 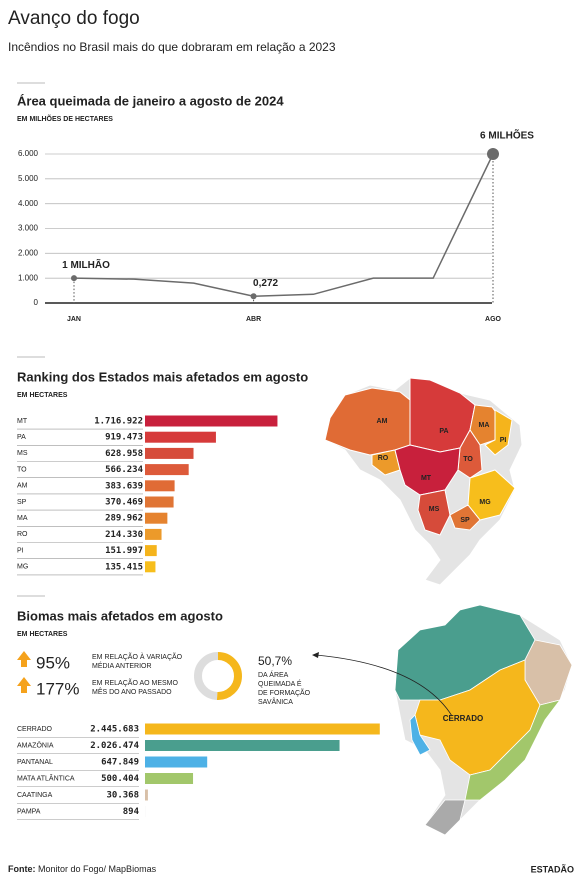 What do you see at coordinates (28, 252) in the screenshot?
I see `y-tick-label: 2.000` at bounding box center [28, 252].